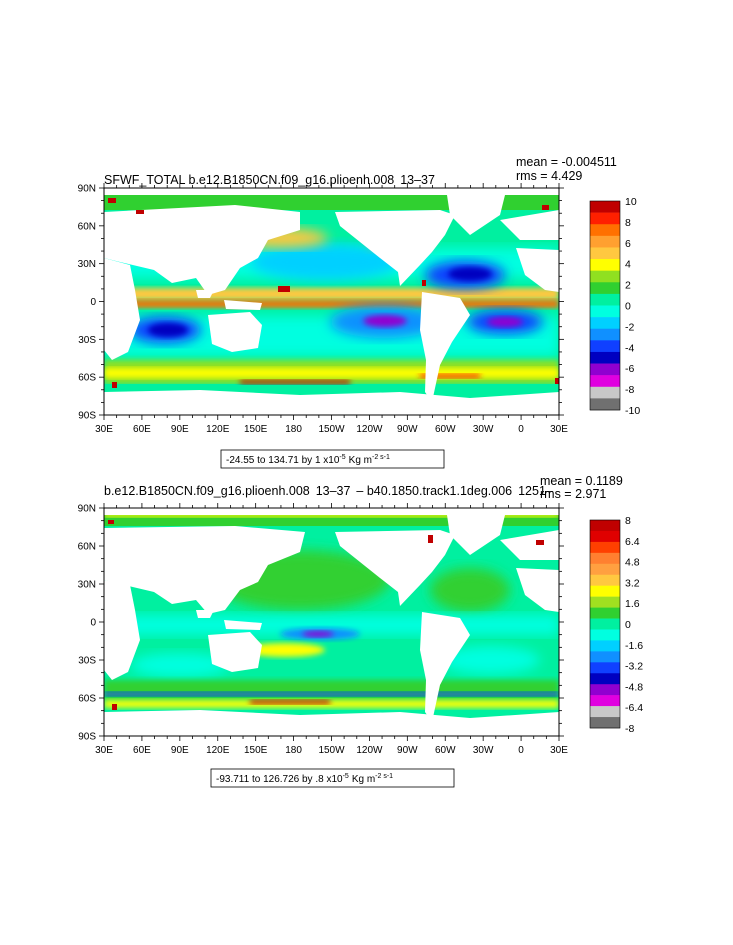  I want to click on bottom-range-units: Kg m, so click(363, 779).